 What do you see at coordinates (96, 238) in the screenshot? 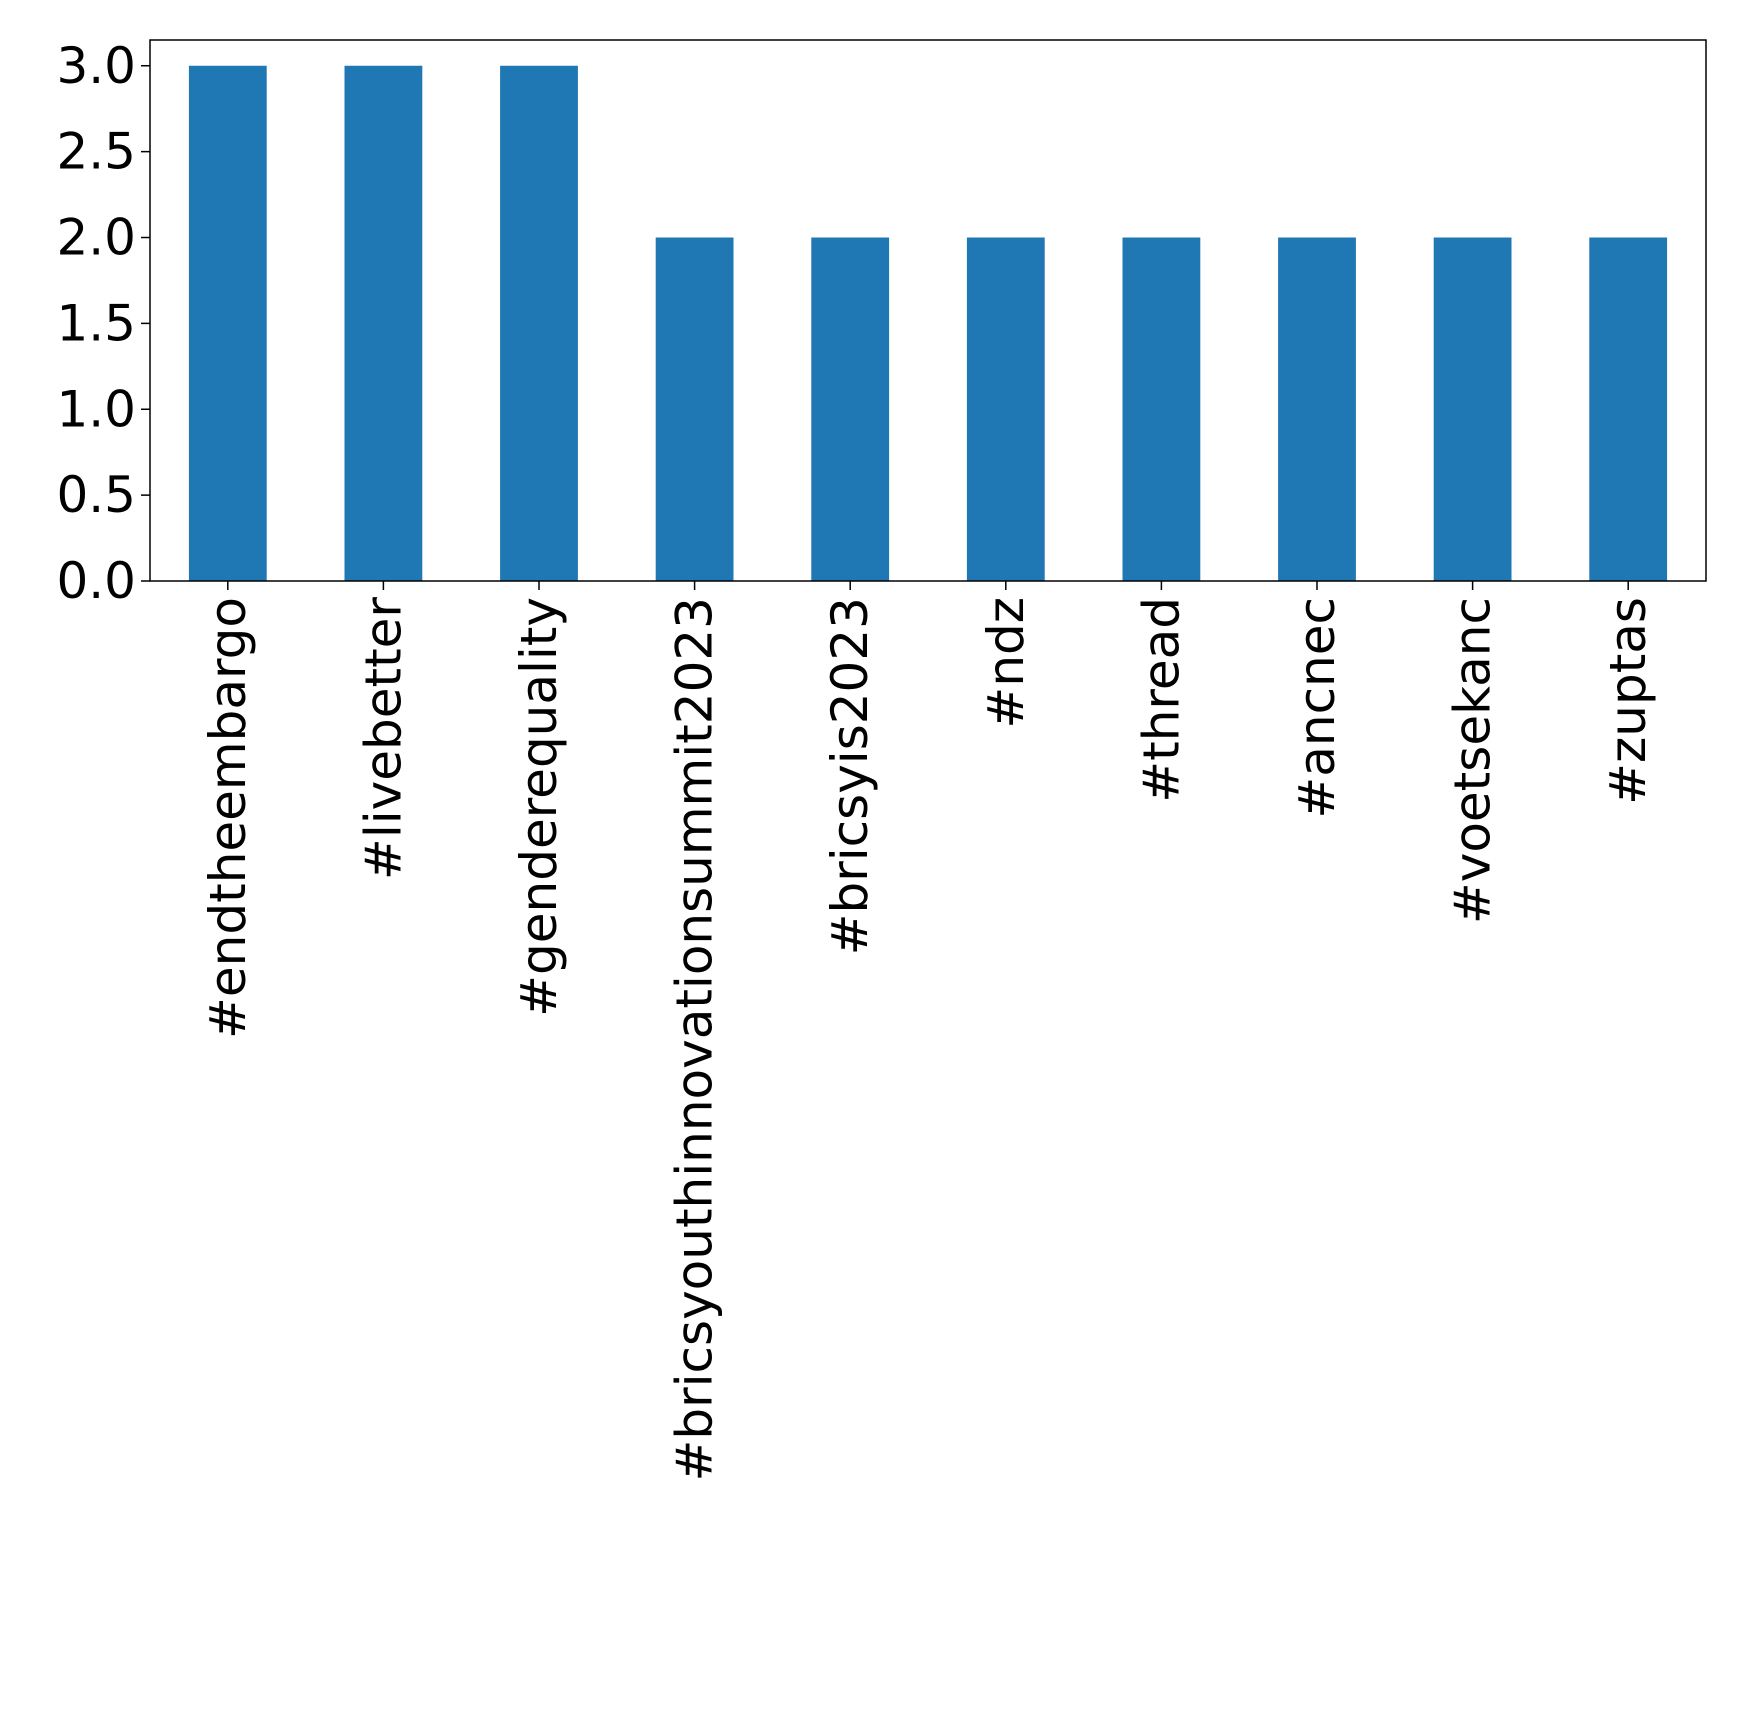
I see `y-tick-label: 2.0` at bounding box center [96, 238].